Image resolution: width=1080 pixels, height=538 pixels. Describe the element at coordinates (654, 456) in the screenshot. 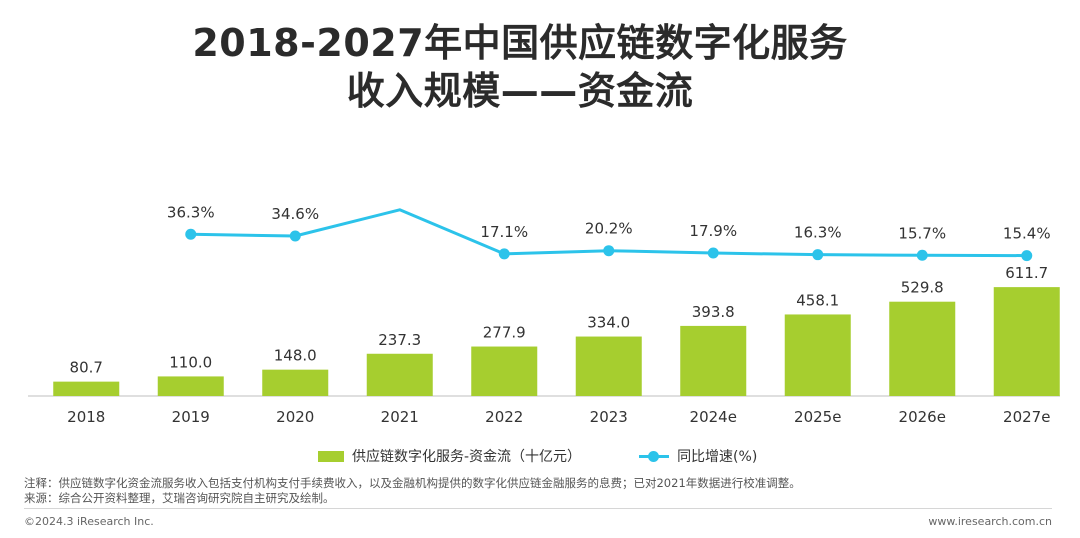

I see `legend-line-swatch` at that location.